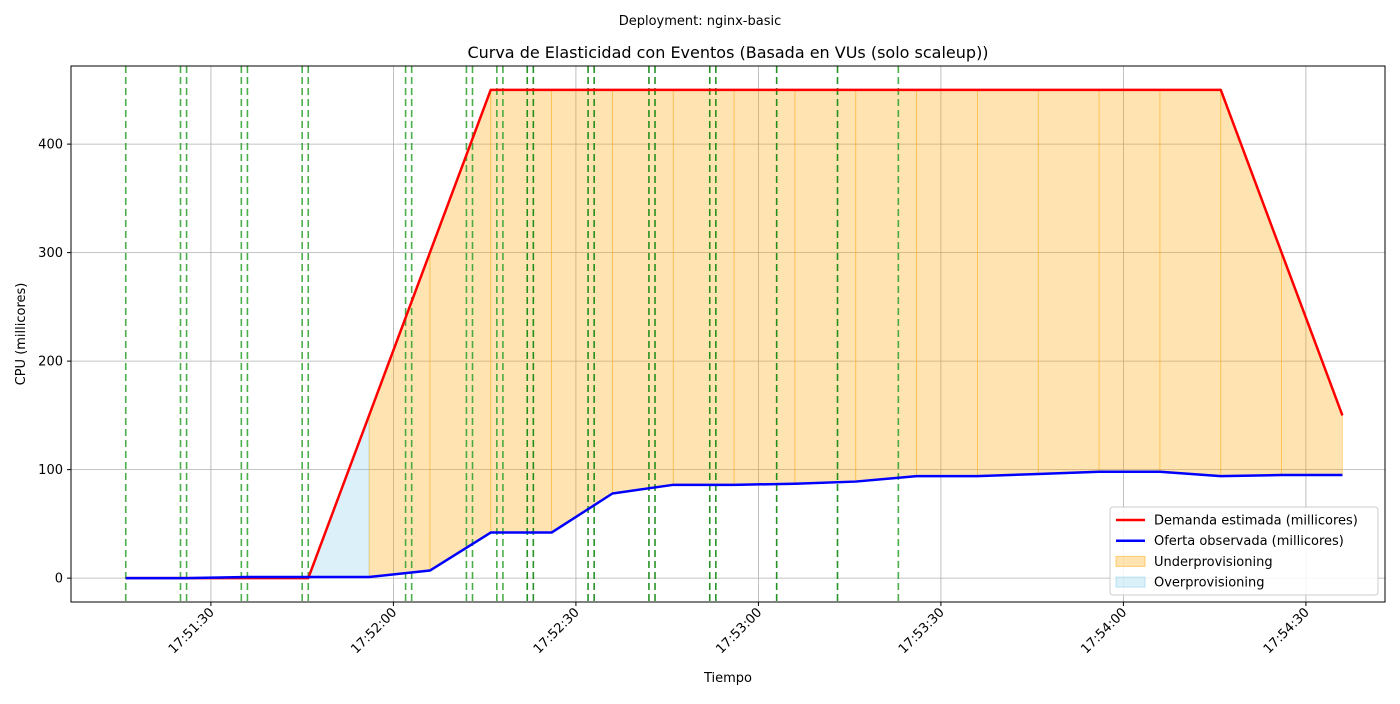  What do you see at coordinates (922, 631) in the screenshot?
I see `x-tick-label: 17:53:30` at bounding box center [922, 631].